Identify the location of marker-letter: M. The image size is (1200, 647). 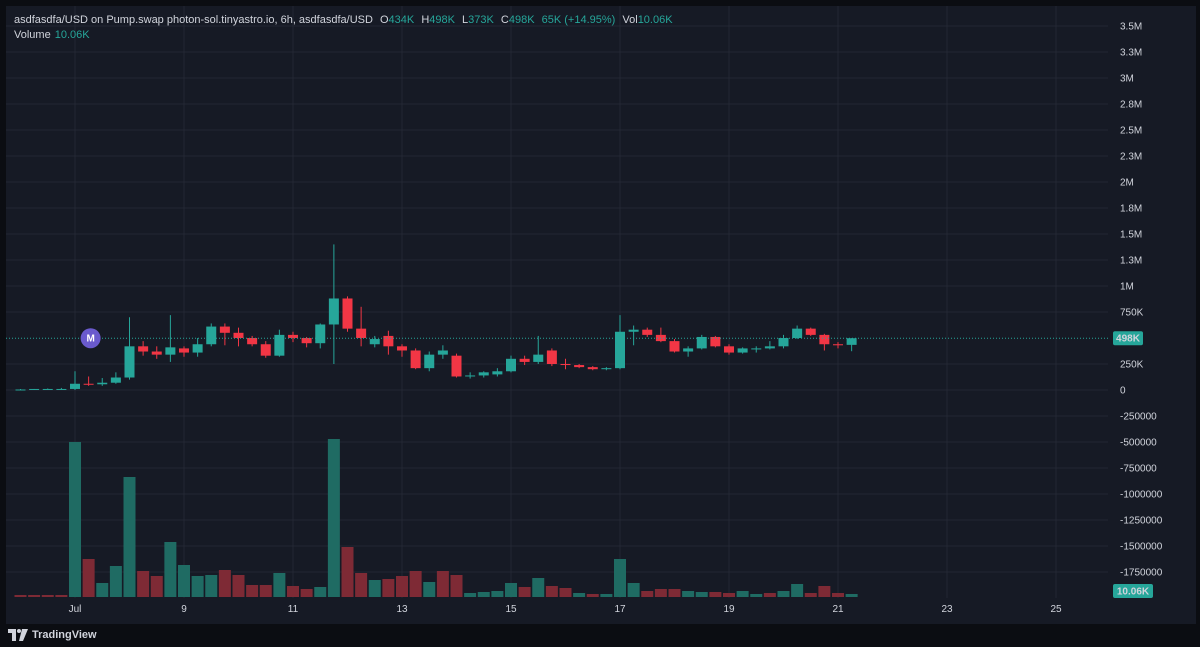
(90, 339).